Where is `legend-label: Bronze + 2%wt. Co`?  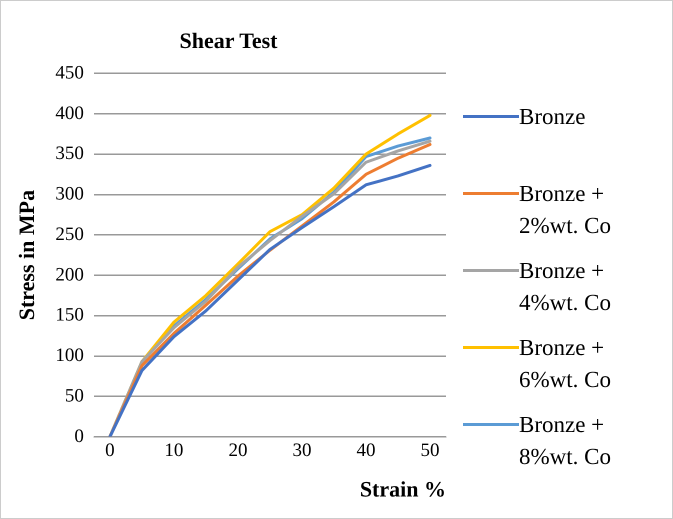 legend-label: Bronze + 2%wt. Co is located at coordinates (565, 210).